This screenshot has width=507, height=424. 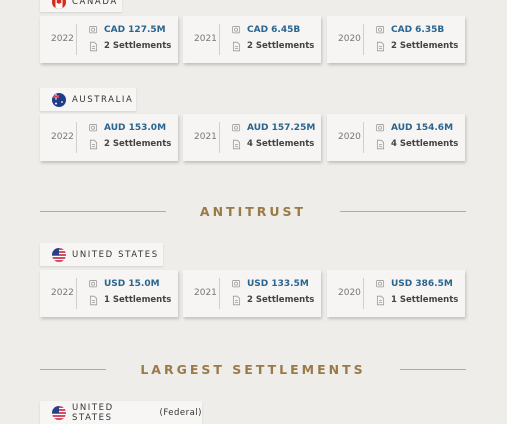 What do you see at coordinates (135, 30) in the screenshot?
I see `amount: CAD 127.5M` at bounding box center [135, 30].